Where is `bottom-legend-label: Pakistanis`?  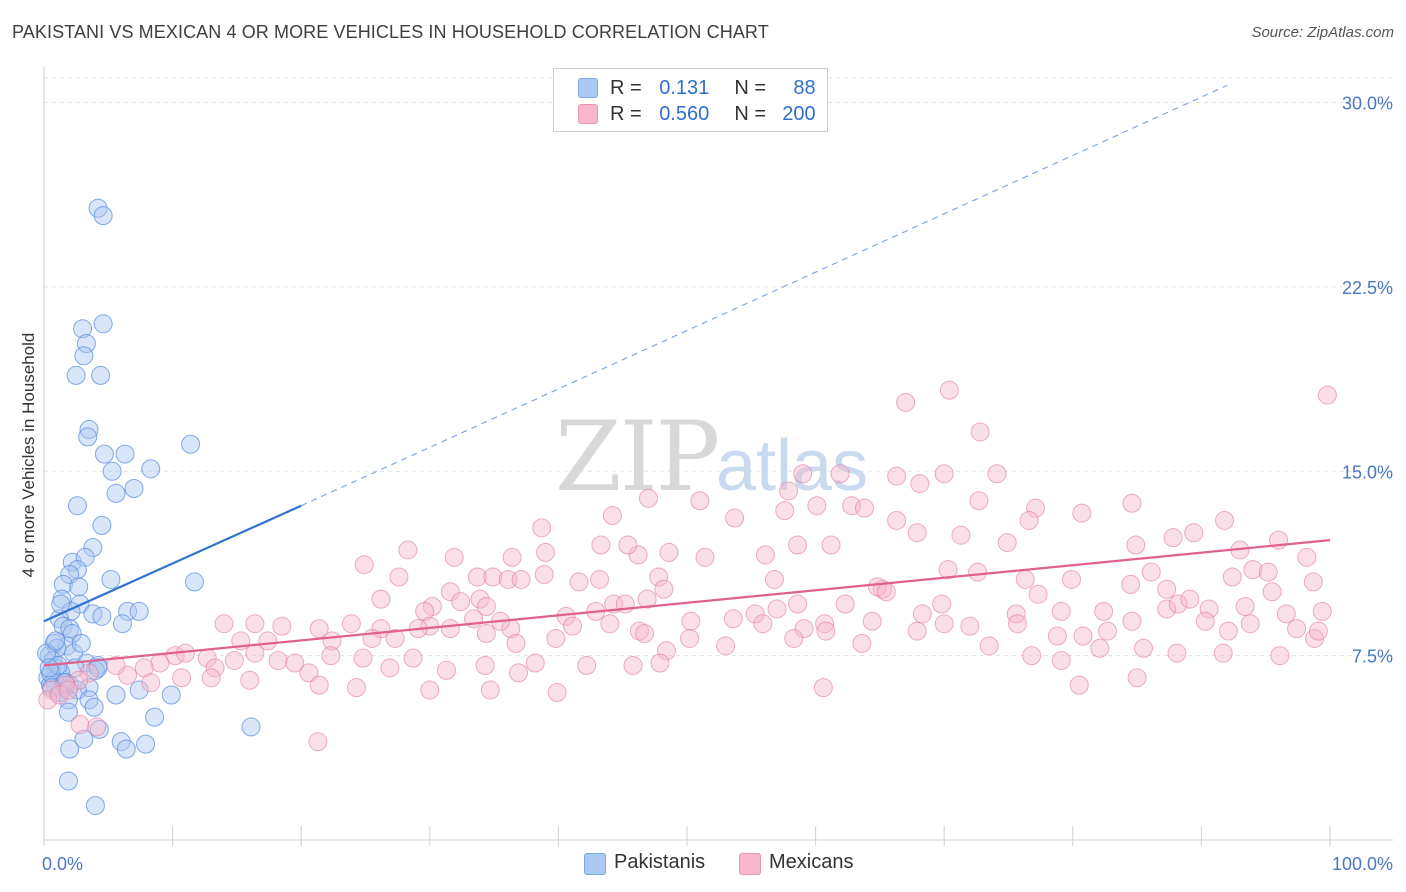 bottom-legend-label: Pakistanis is located at coordinates (660, 862).